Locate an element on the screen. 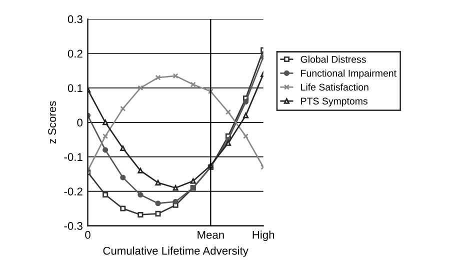  y-tick-label: 0 is located at coordinates (79, 122).